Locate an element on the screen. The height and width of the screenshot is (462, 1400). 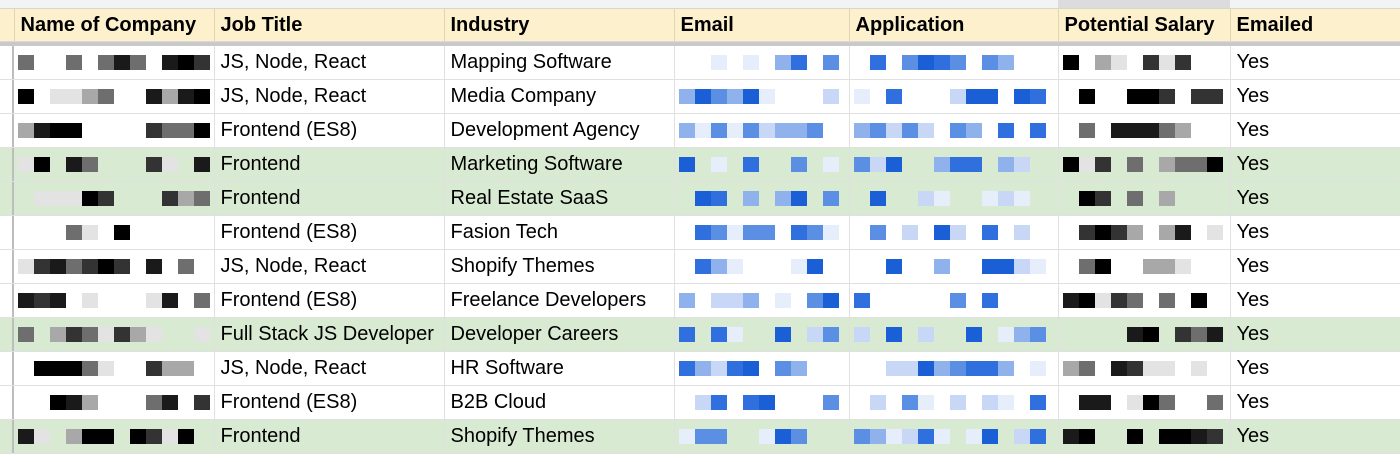
table-row: JS, Node, React Shopify Themes Yes is located at coordinates (700, 266).